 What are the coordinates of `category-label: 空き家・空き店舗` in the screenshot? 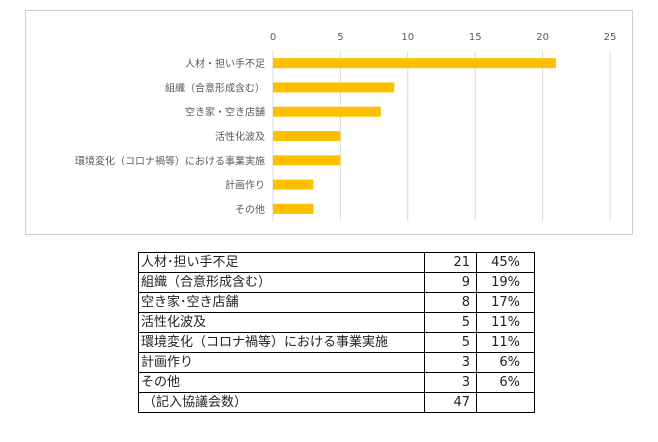 It's located at (225, 112).